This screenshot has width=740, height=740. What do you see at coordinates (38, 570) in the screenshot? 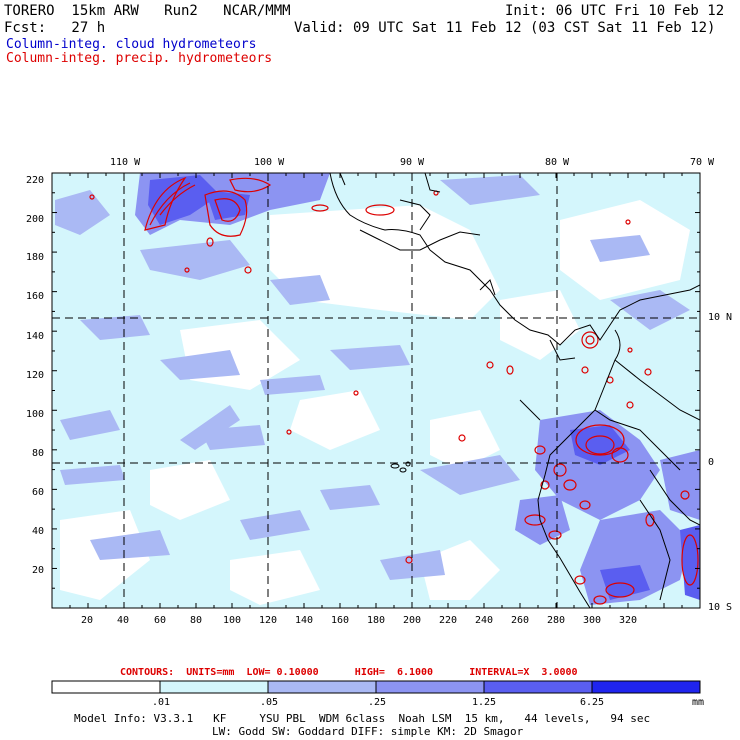
I see `y-tick-label: 20` at bounding box center [38, 570].